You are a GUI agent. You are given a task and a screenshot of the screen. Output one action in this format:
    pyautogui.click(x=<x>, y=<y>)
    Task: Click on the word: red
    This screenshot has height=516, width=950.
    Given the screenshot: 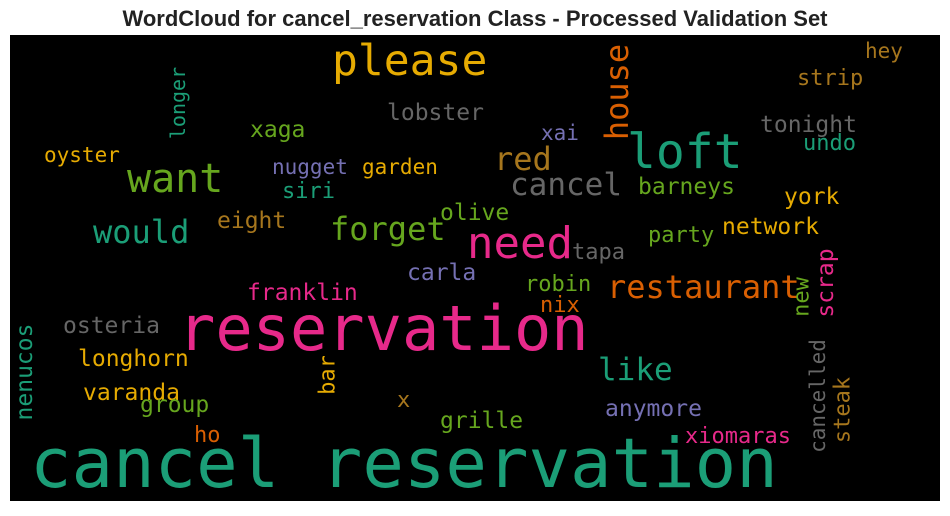 What is the action you would take?
    pyautogui.click(x=523, y=159)
    